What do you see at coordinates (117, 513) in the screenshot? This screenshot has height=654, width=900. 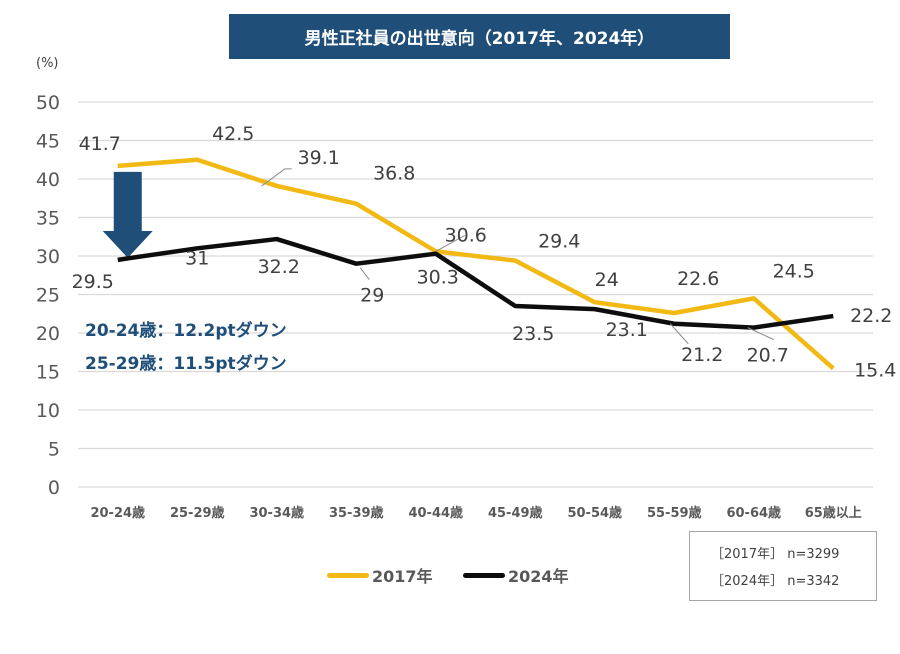 I see `x-tick-label: 20-24歳` at bounding box center [117, 513].